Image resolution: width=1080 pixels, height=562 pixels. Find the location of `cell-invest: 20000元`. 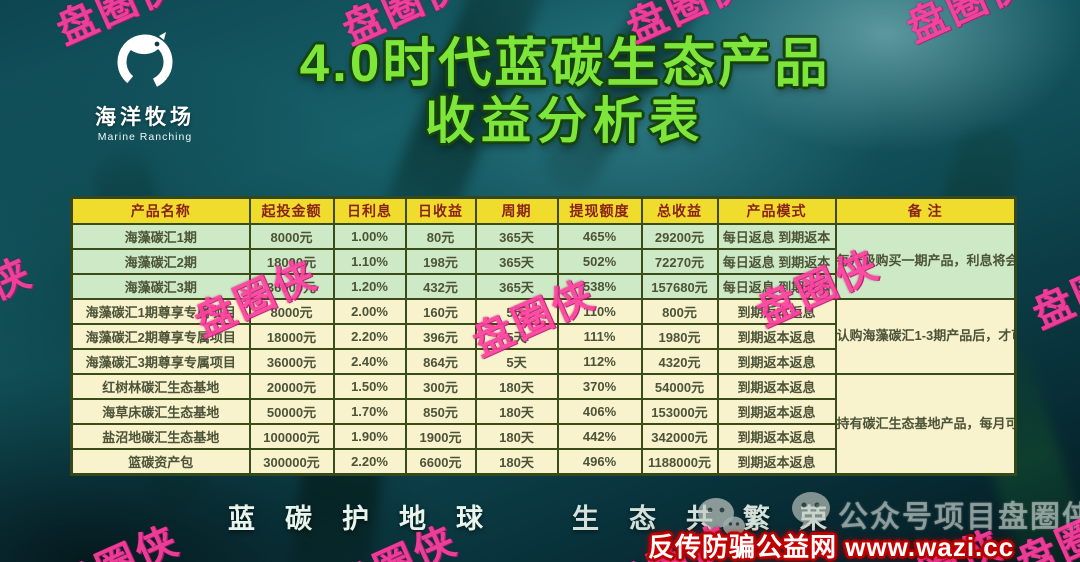

cell-invest: 20000元 is located at coordinates (291, 386).